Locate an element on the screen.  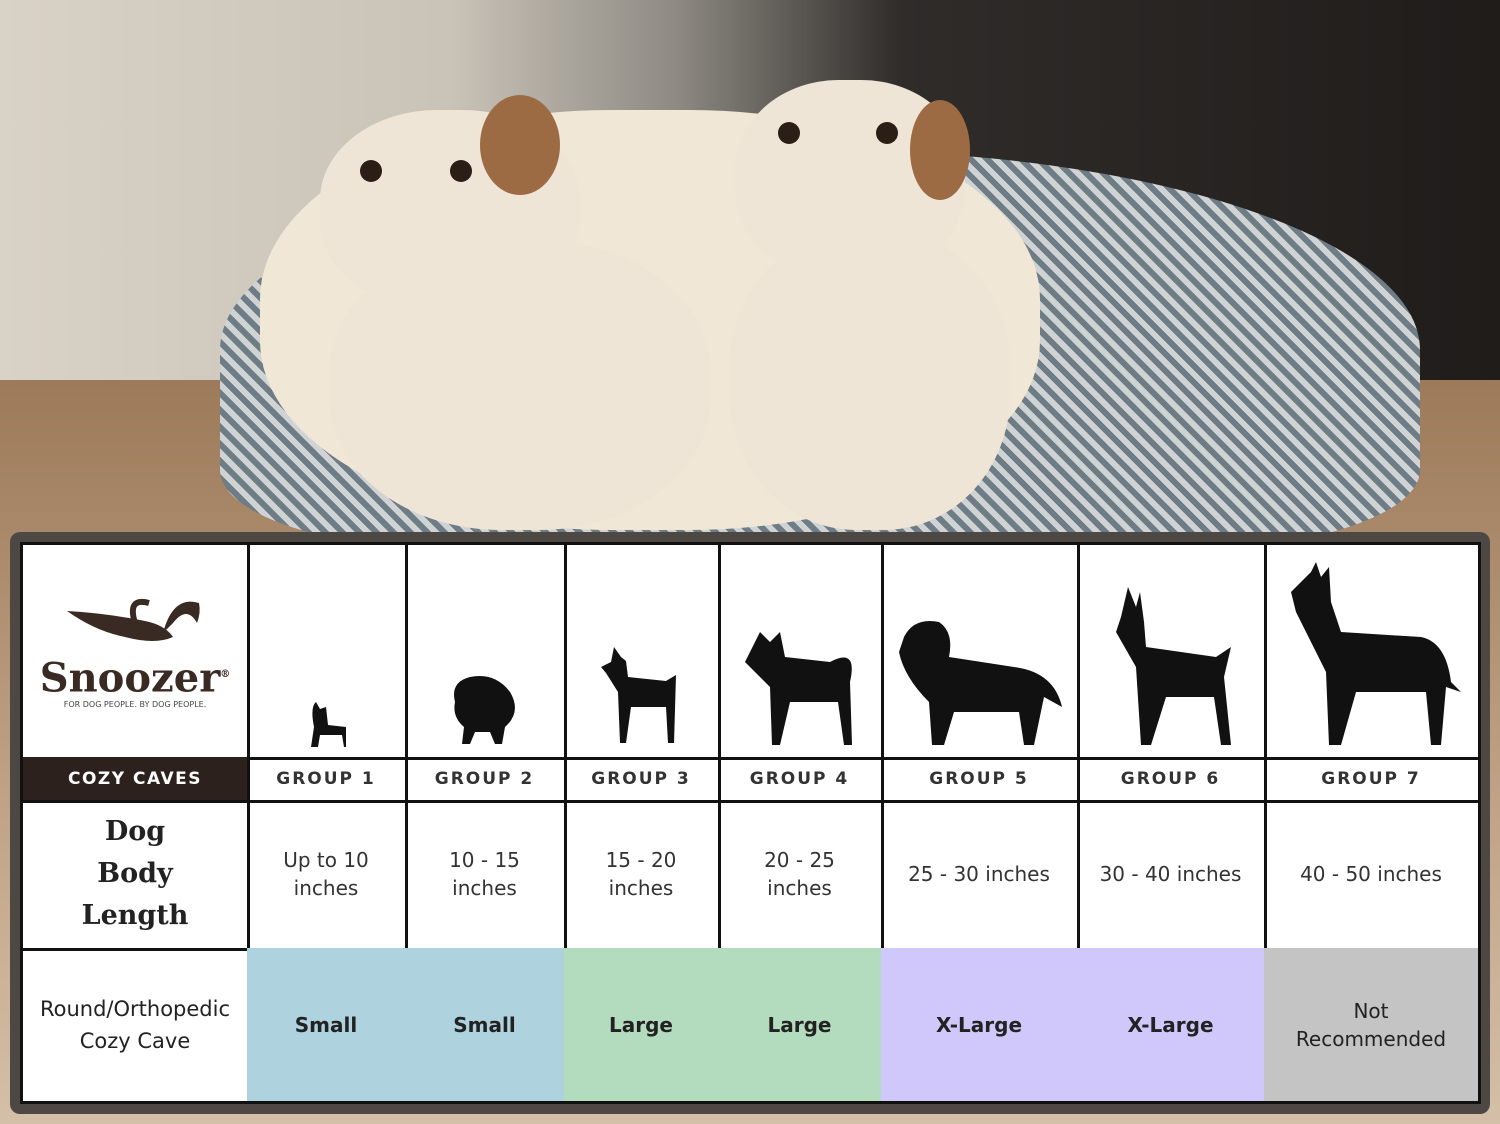
dog-right-body is located at coordinates (870, 380).